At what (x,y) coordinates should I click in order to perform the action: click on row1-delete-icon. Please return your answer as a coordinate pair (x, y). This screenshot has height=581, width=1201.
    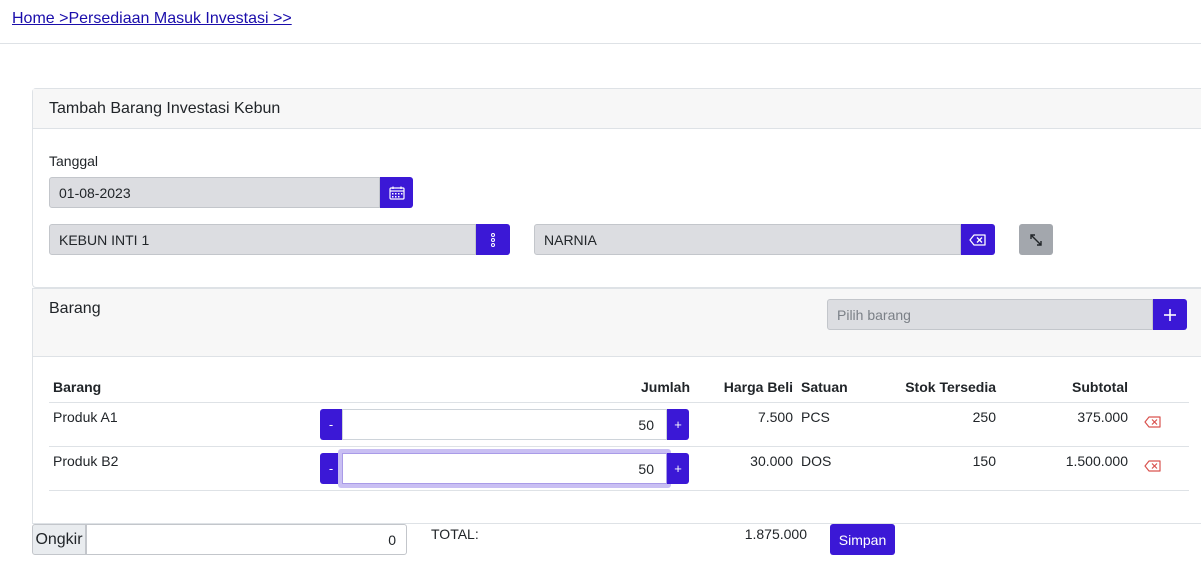
    Looking at the image, I should click on (1153, 422).